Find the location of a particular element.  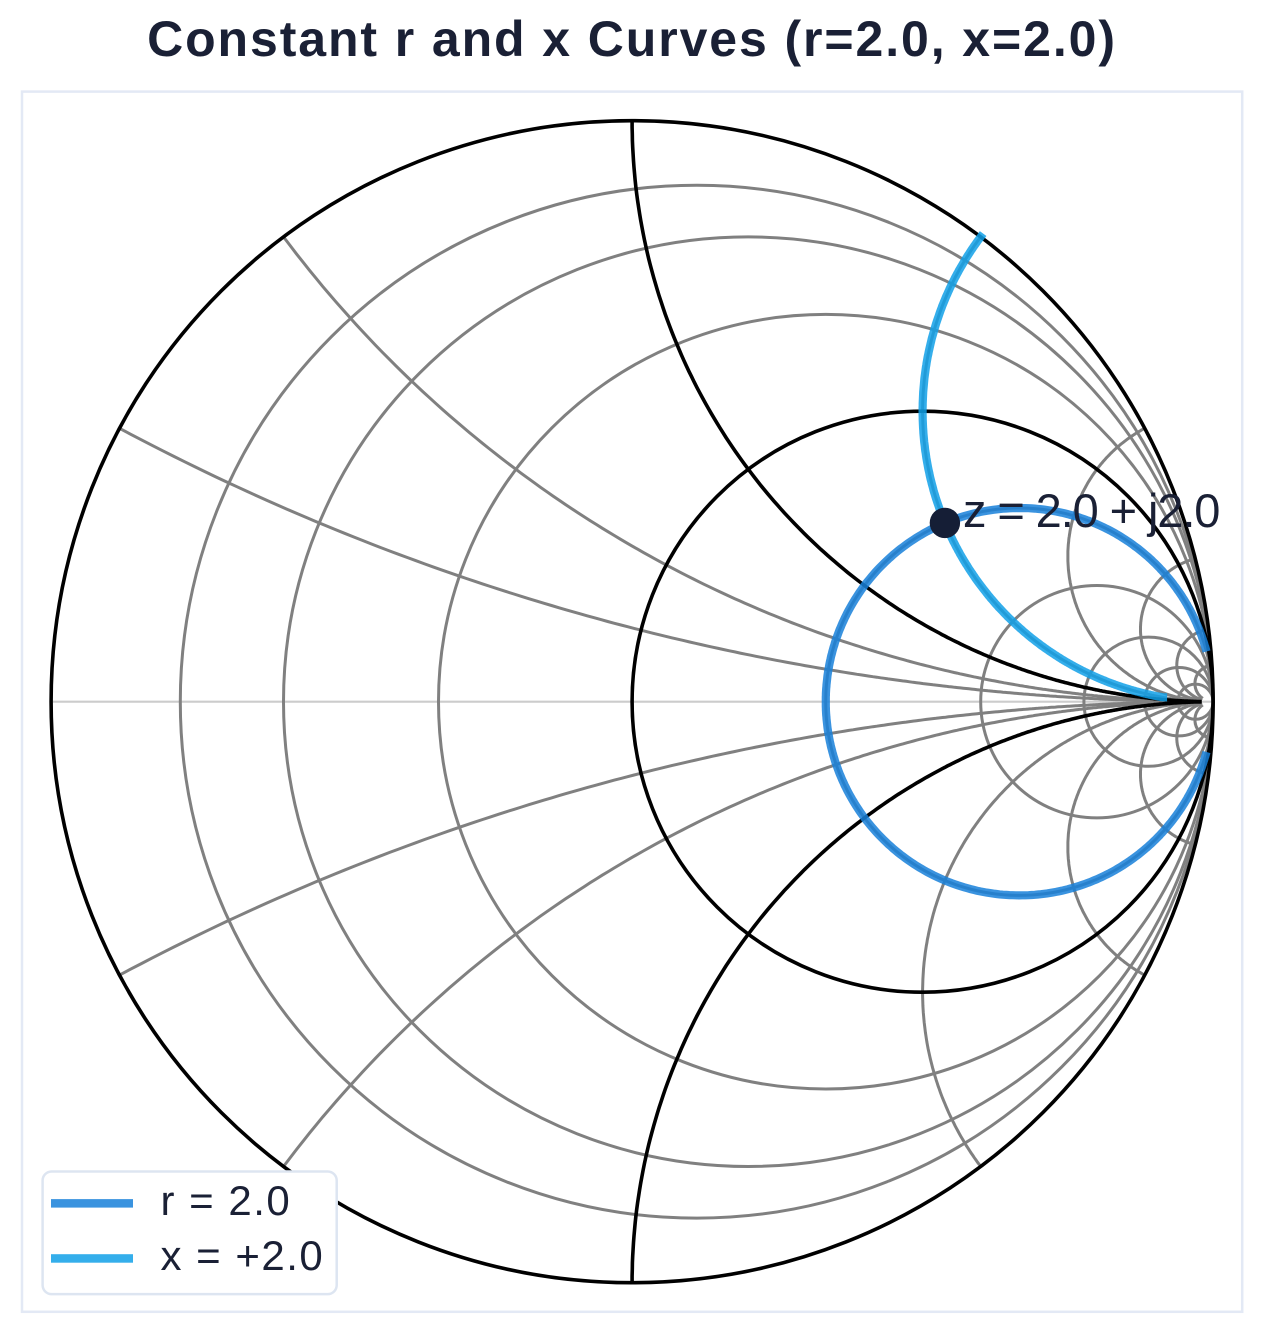

svg-text: z = 2.0 + j2.0 is located at coordinates (1091, 510).